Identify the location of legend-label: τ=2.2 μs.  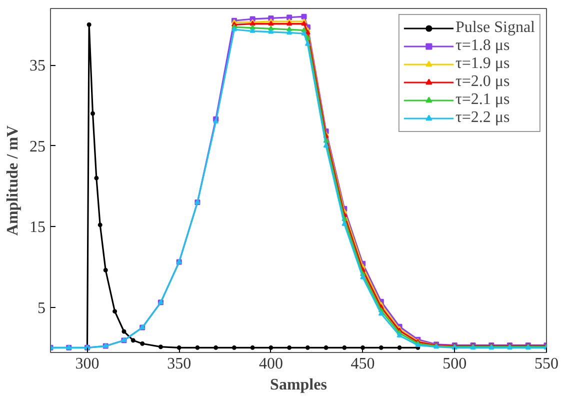
(482, 118).